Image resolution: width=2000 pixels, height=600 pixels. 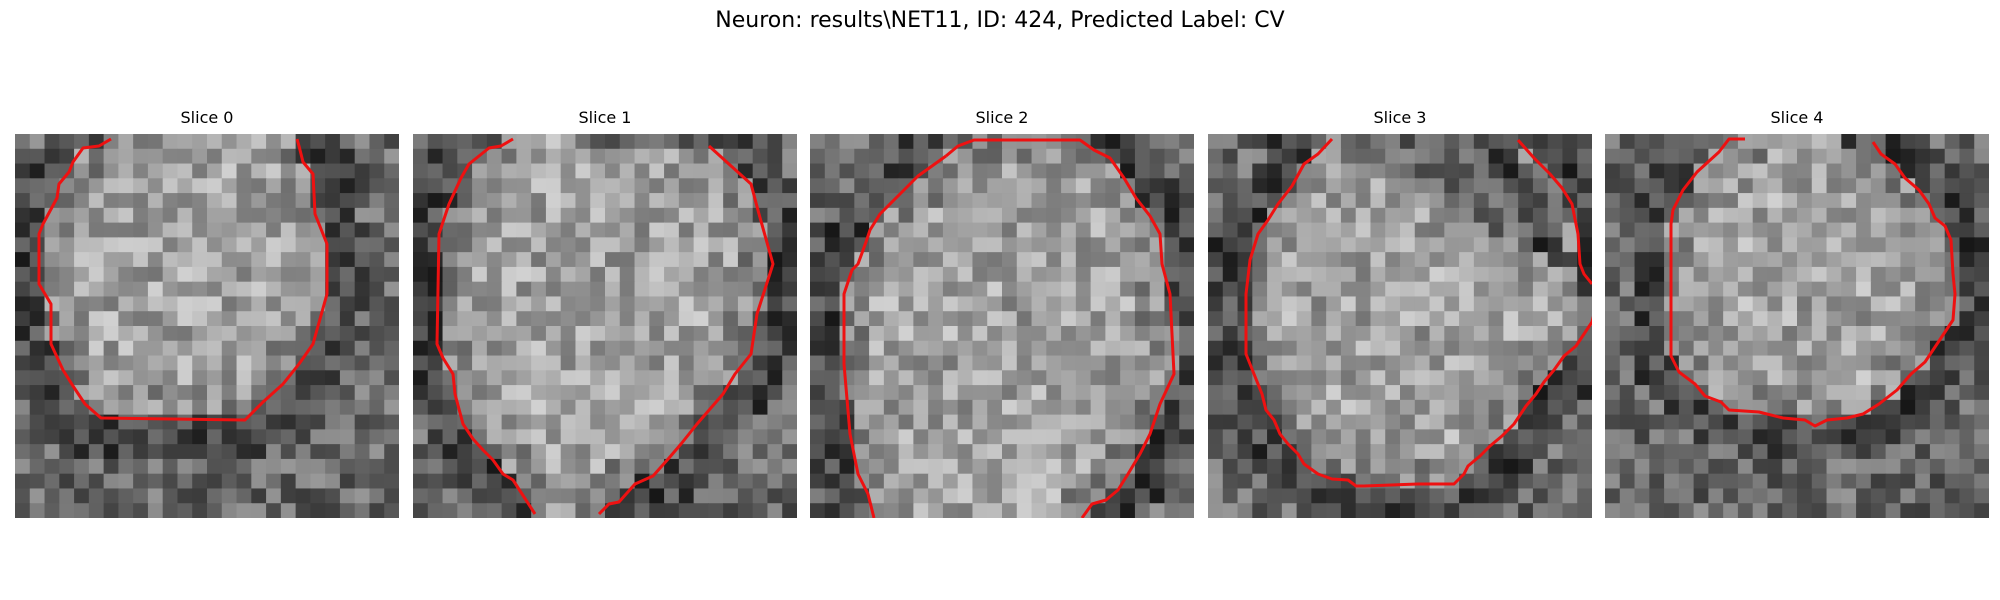 What do you see at coordinates (1002, 117) in the screenshot?
I see `slice-title: Slice 2` at bounding box center [1002, 117].